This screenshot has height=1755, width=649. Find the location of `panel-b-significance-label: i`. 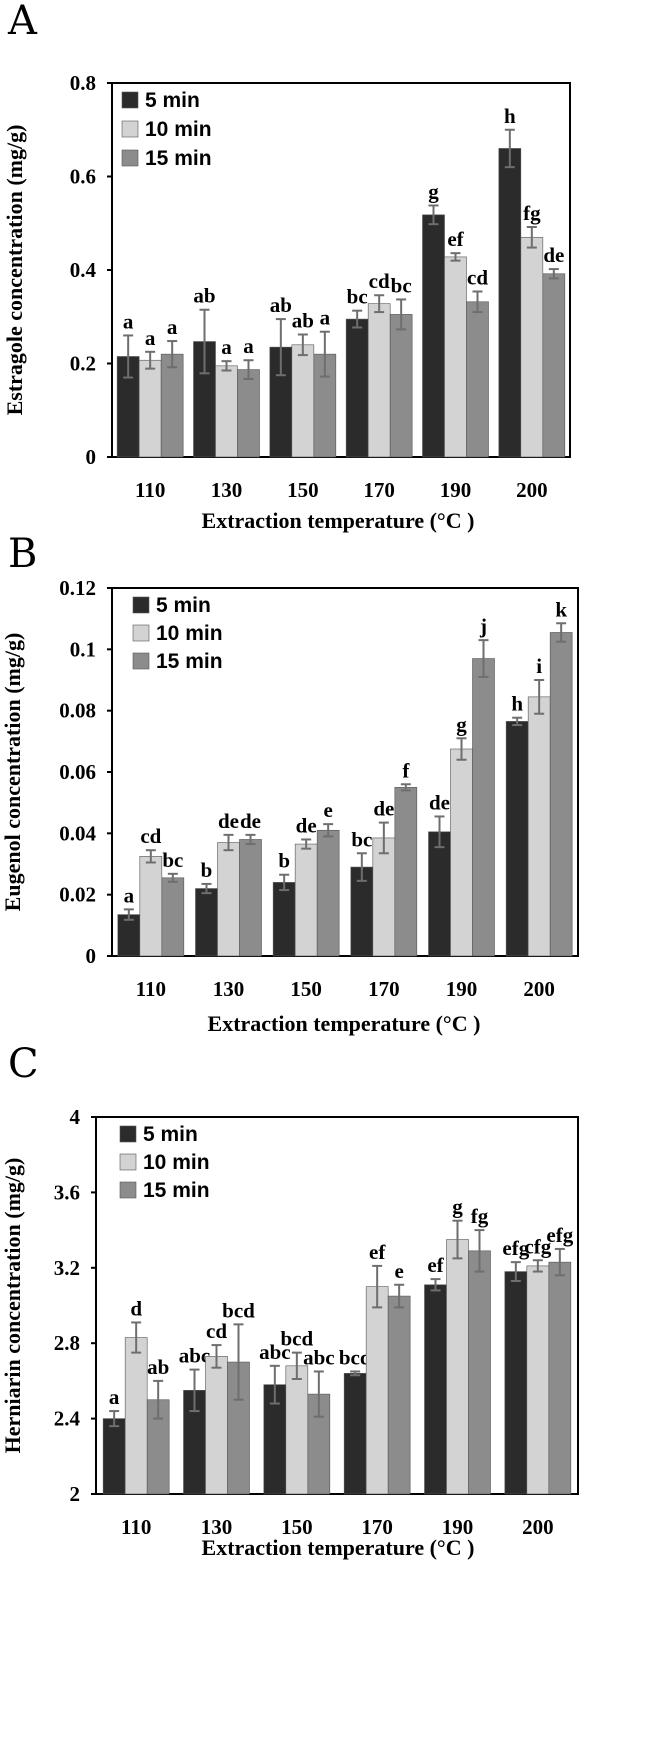

panel-b-significance-label: i is located at coordinates (539, 666).